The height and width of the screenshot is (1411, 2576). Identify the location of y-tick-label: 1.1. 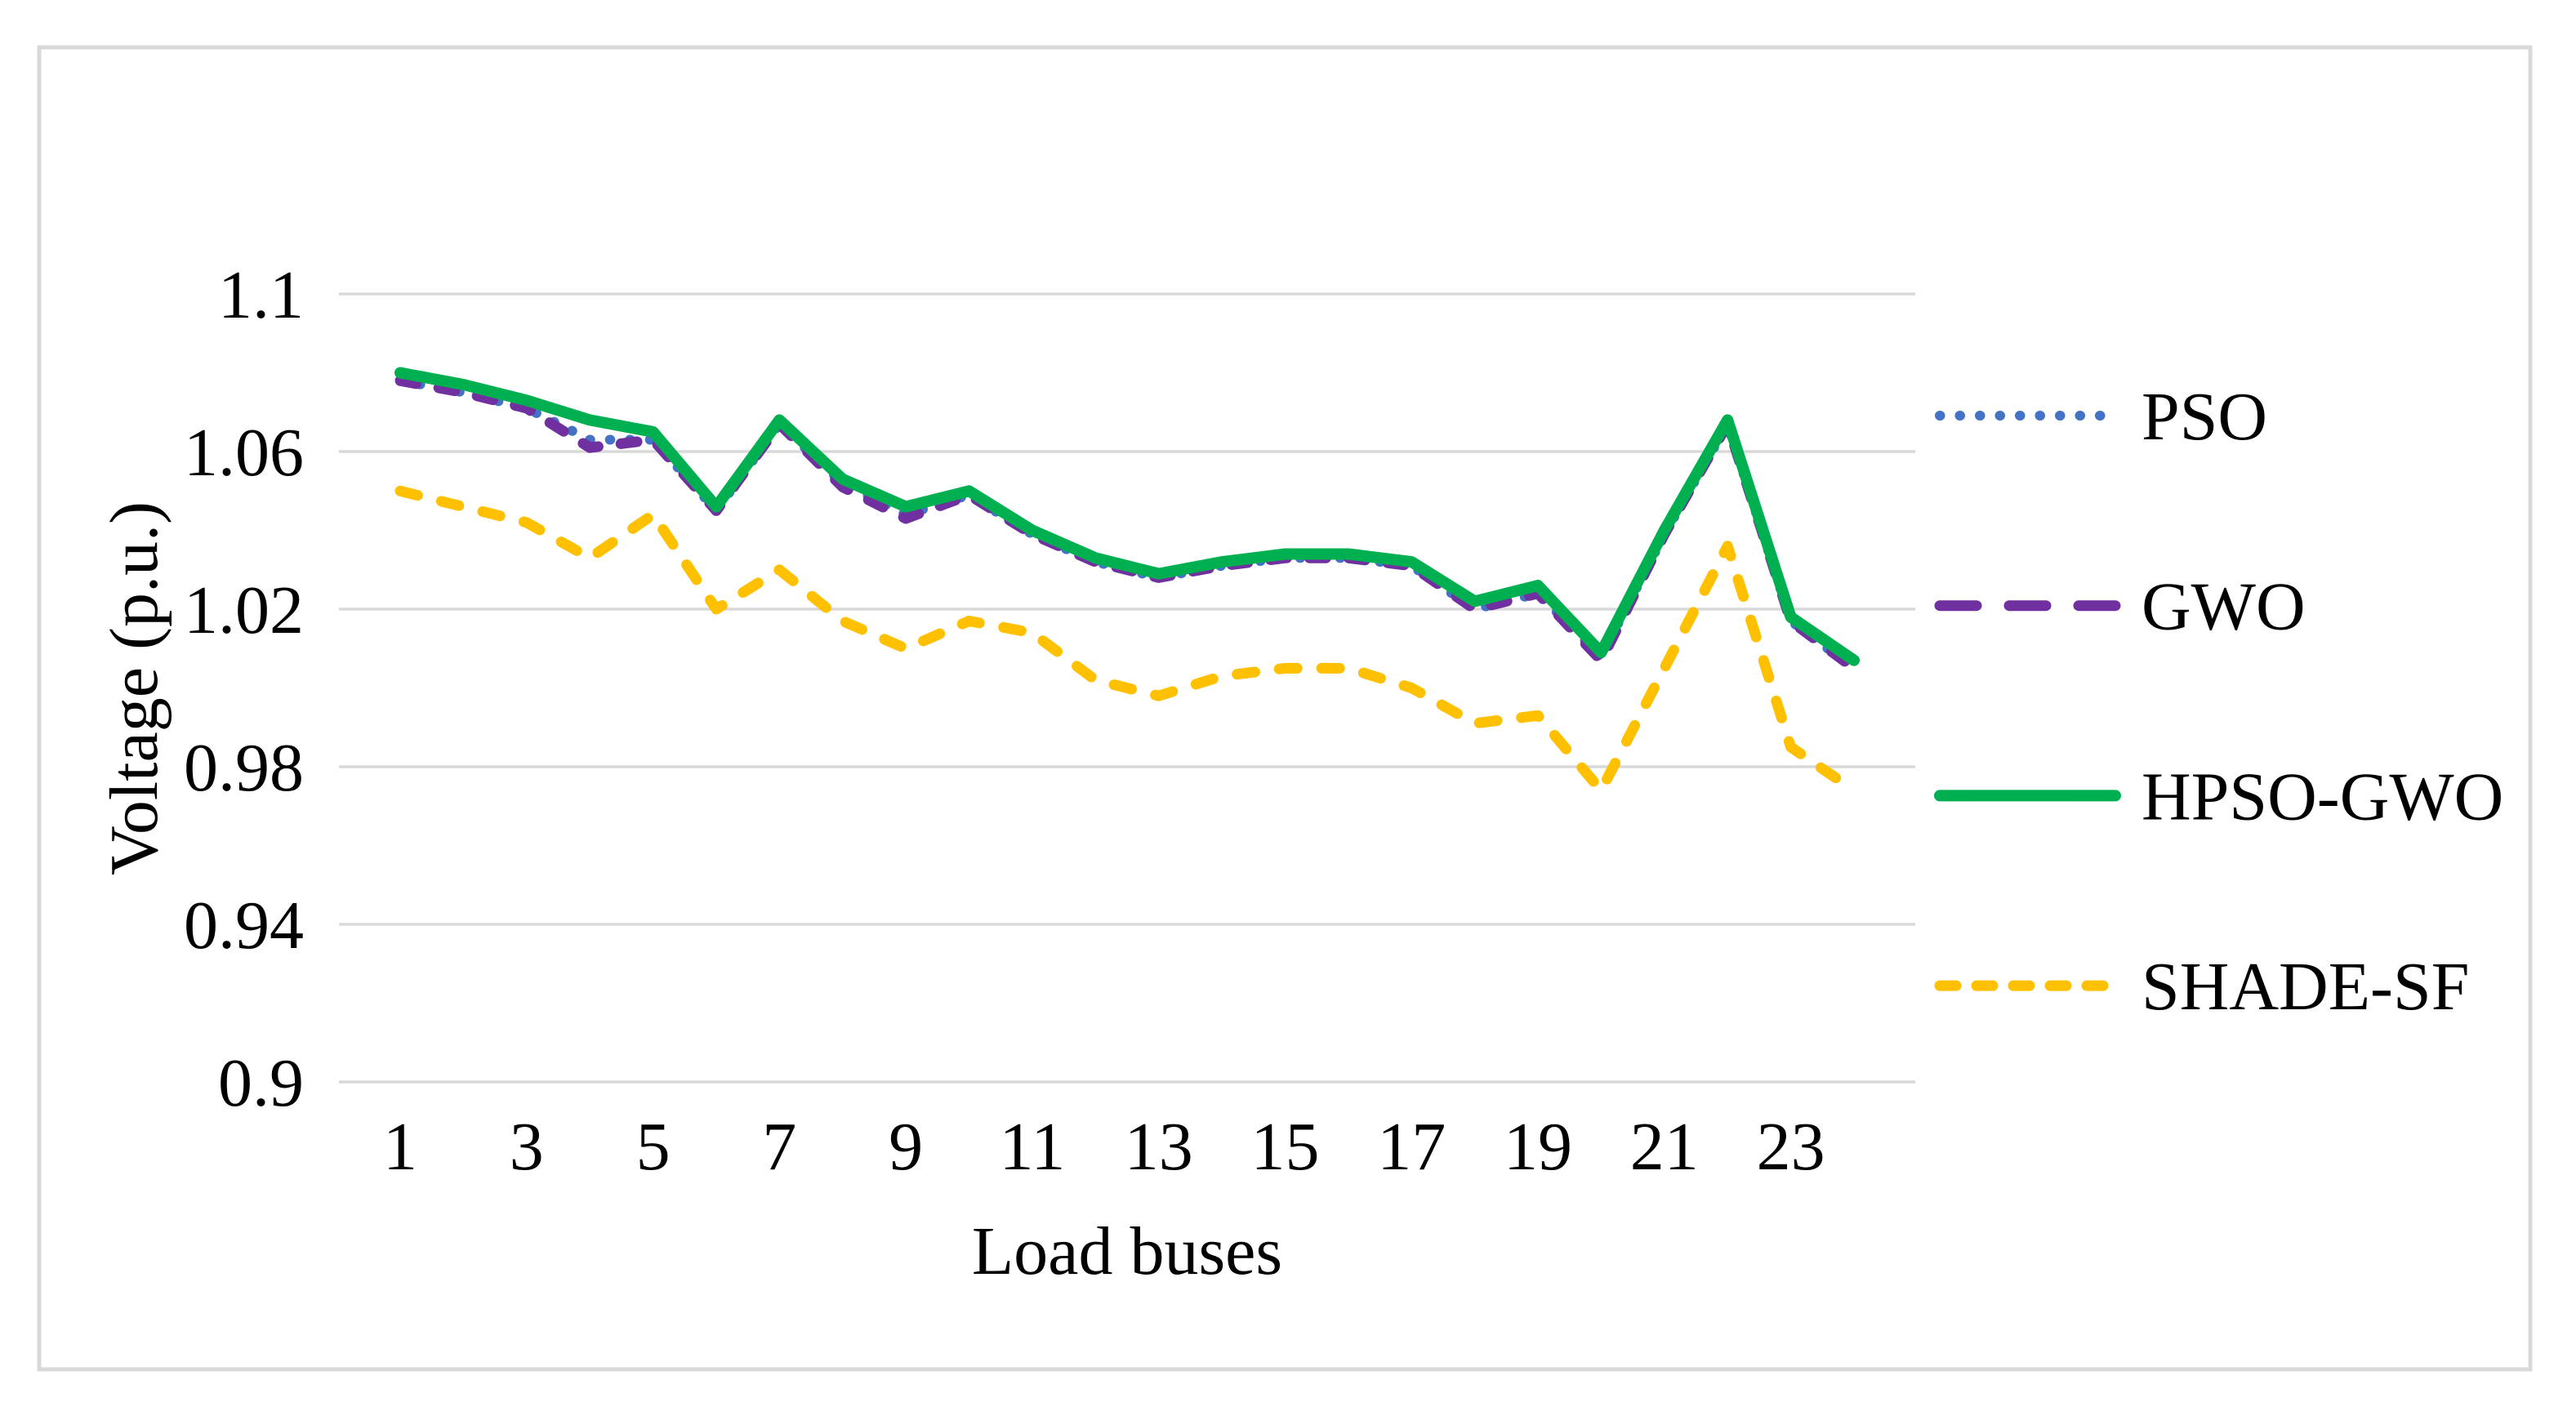
(261, 295).